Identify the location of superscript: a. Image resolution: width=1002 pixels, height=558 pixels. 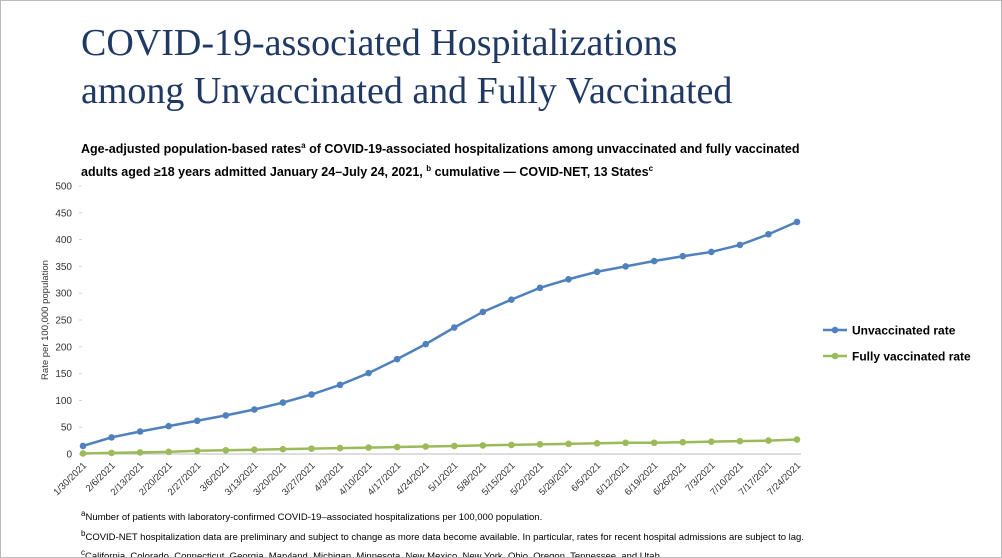
(303, 145).